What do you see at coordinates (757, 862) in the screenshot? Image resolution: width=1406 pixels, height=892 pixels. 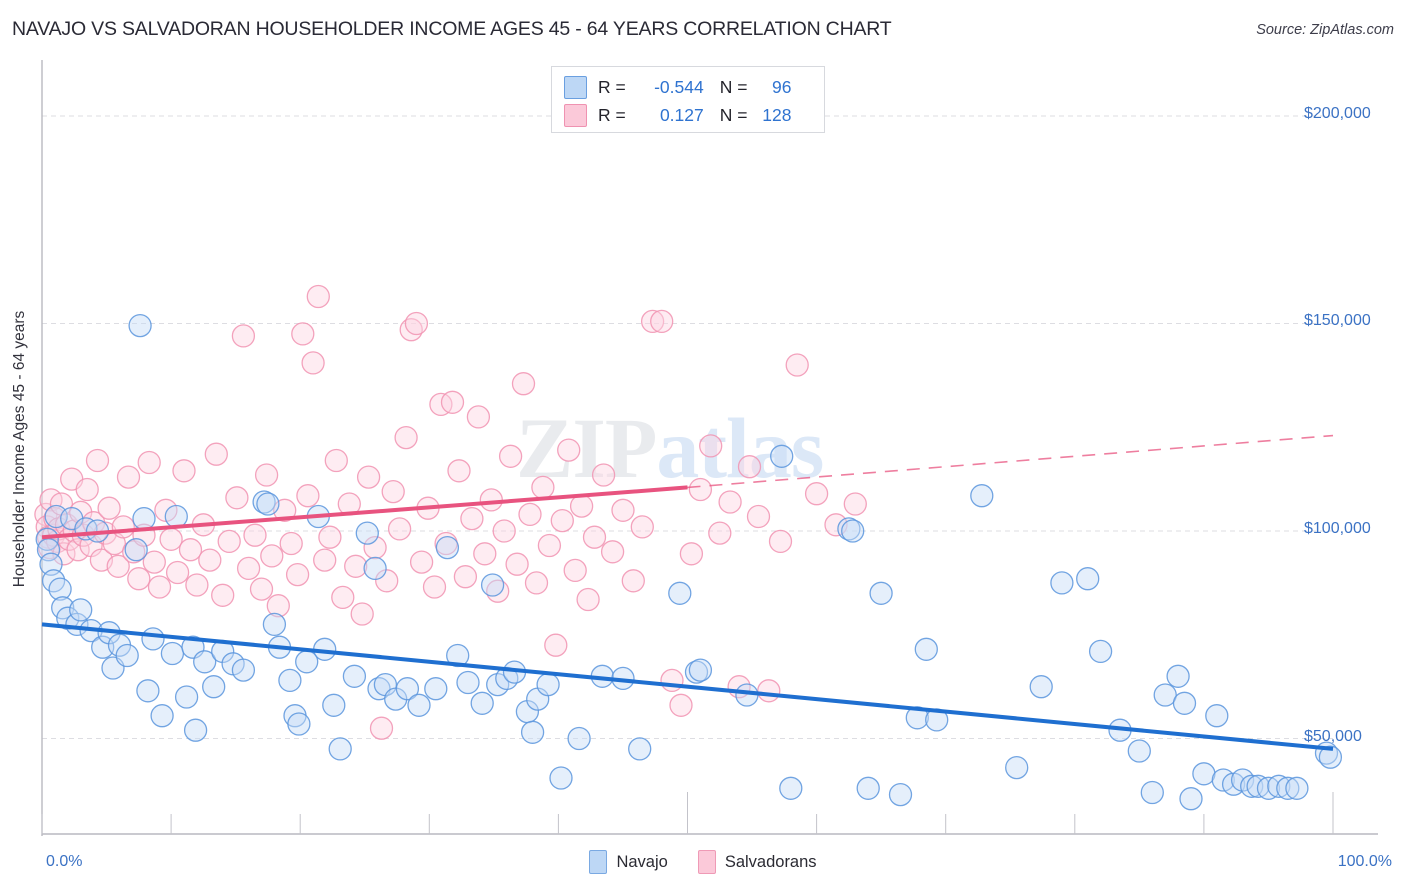 I see `legend-item-salvadorans: Salvadorans` at bounding box center [757, 862].